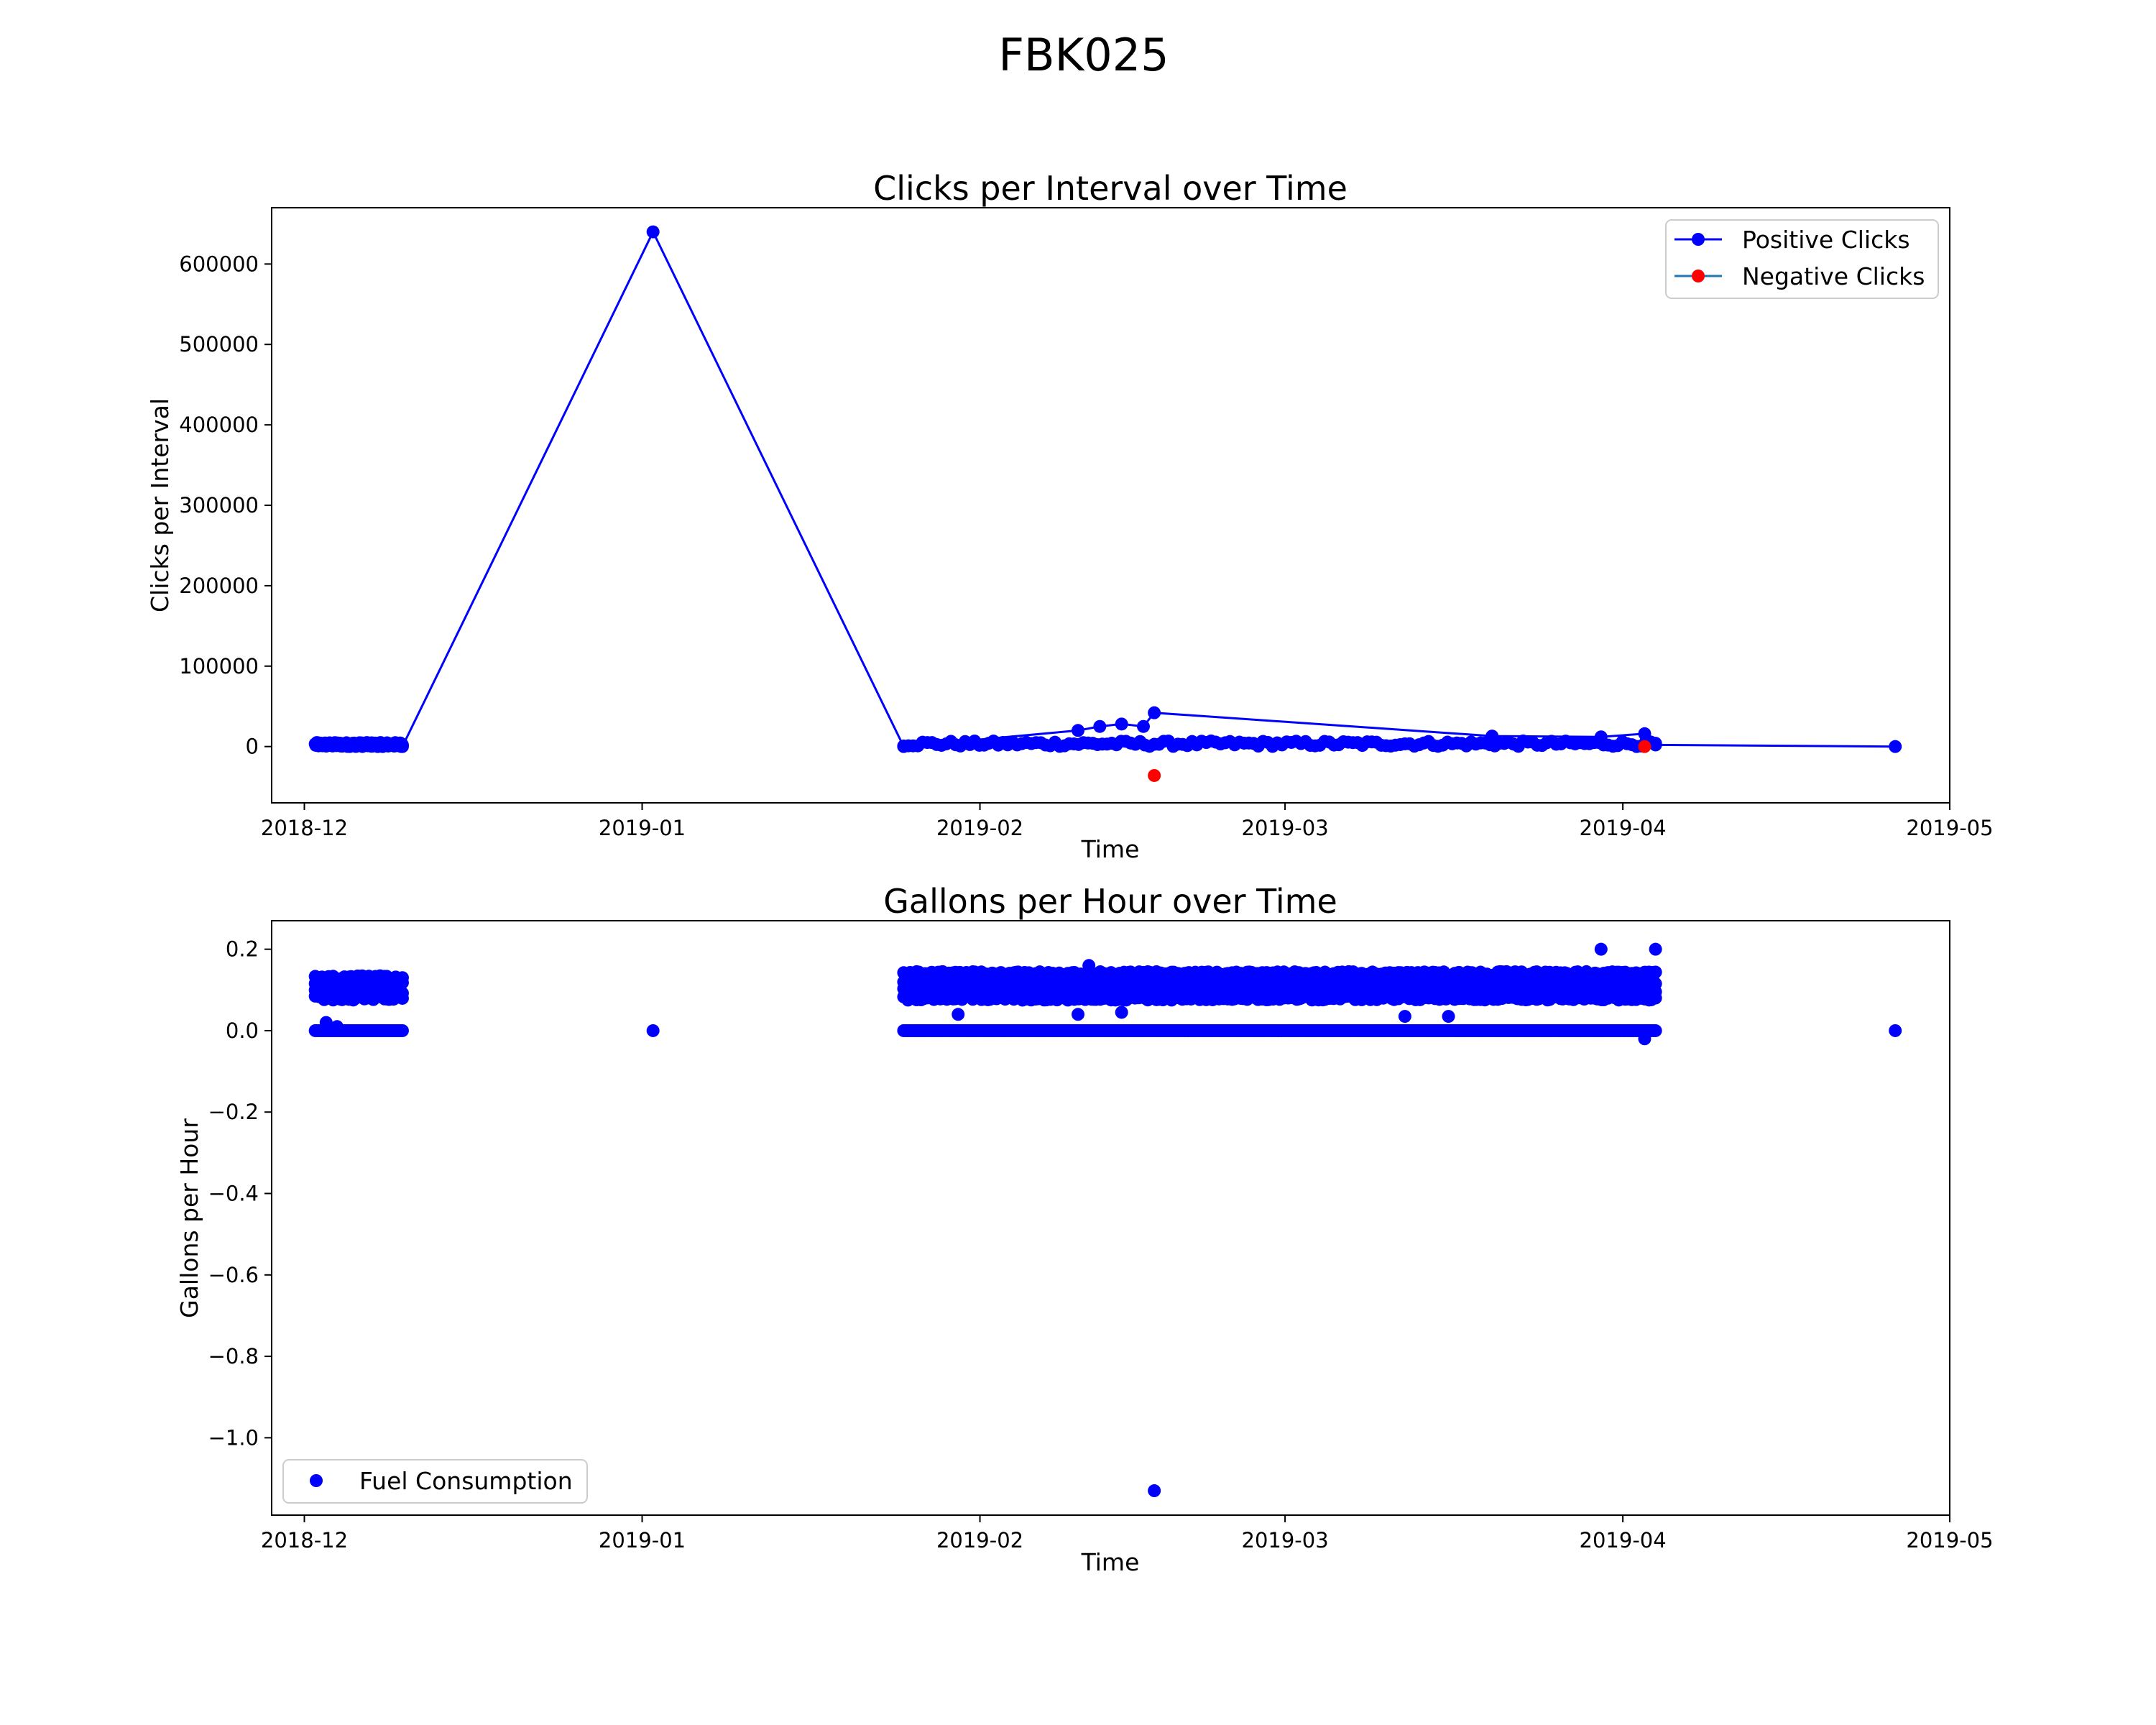  I want to click on clicks-y-tick-label: 300000, so click(219, 505).